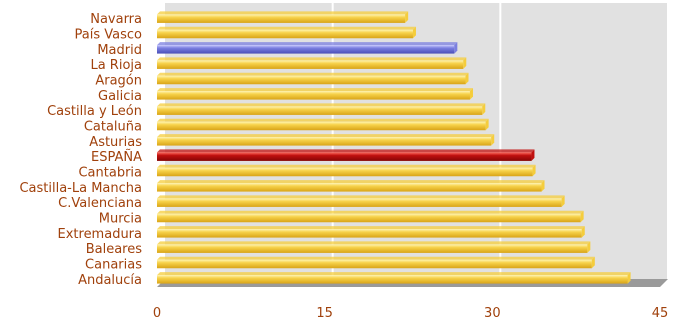  I want to click on category-label: Cantabria, so click(110, 173).